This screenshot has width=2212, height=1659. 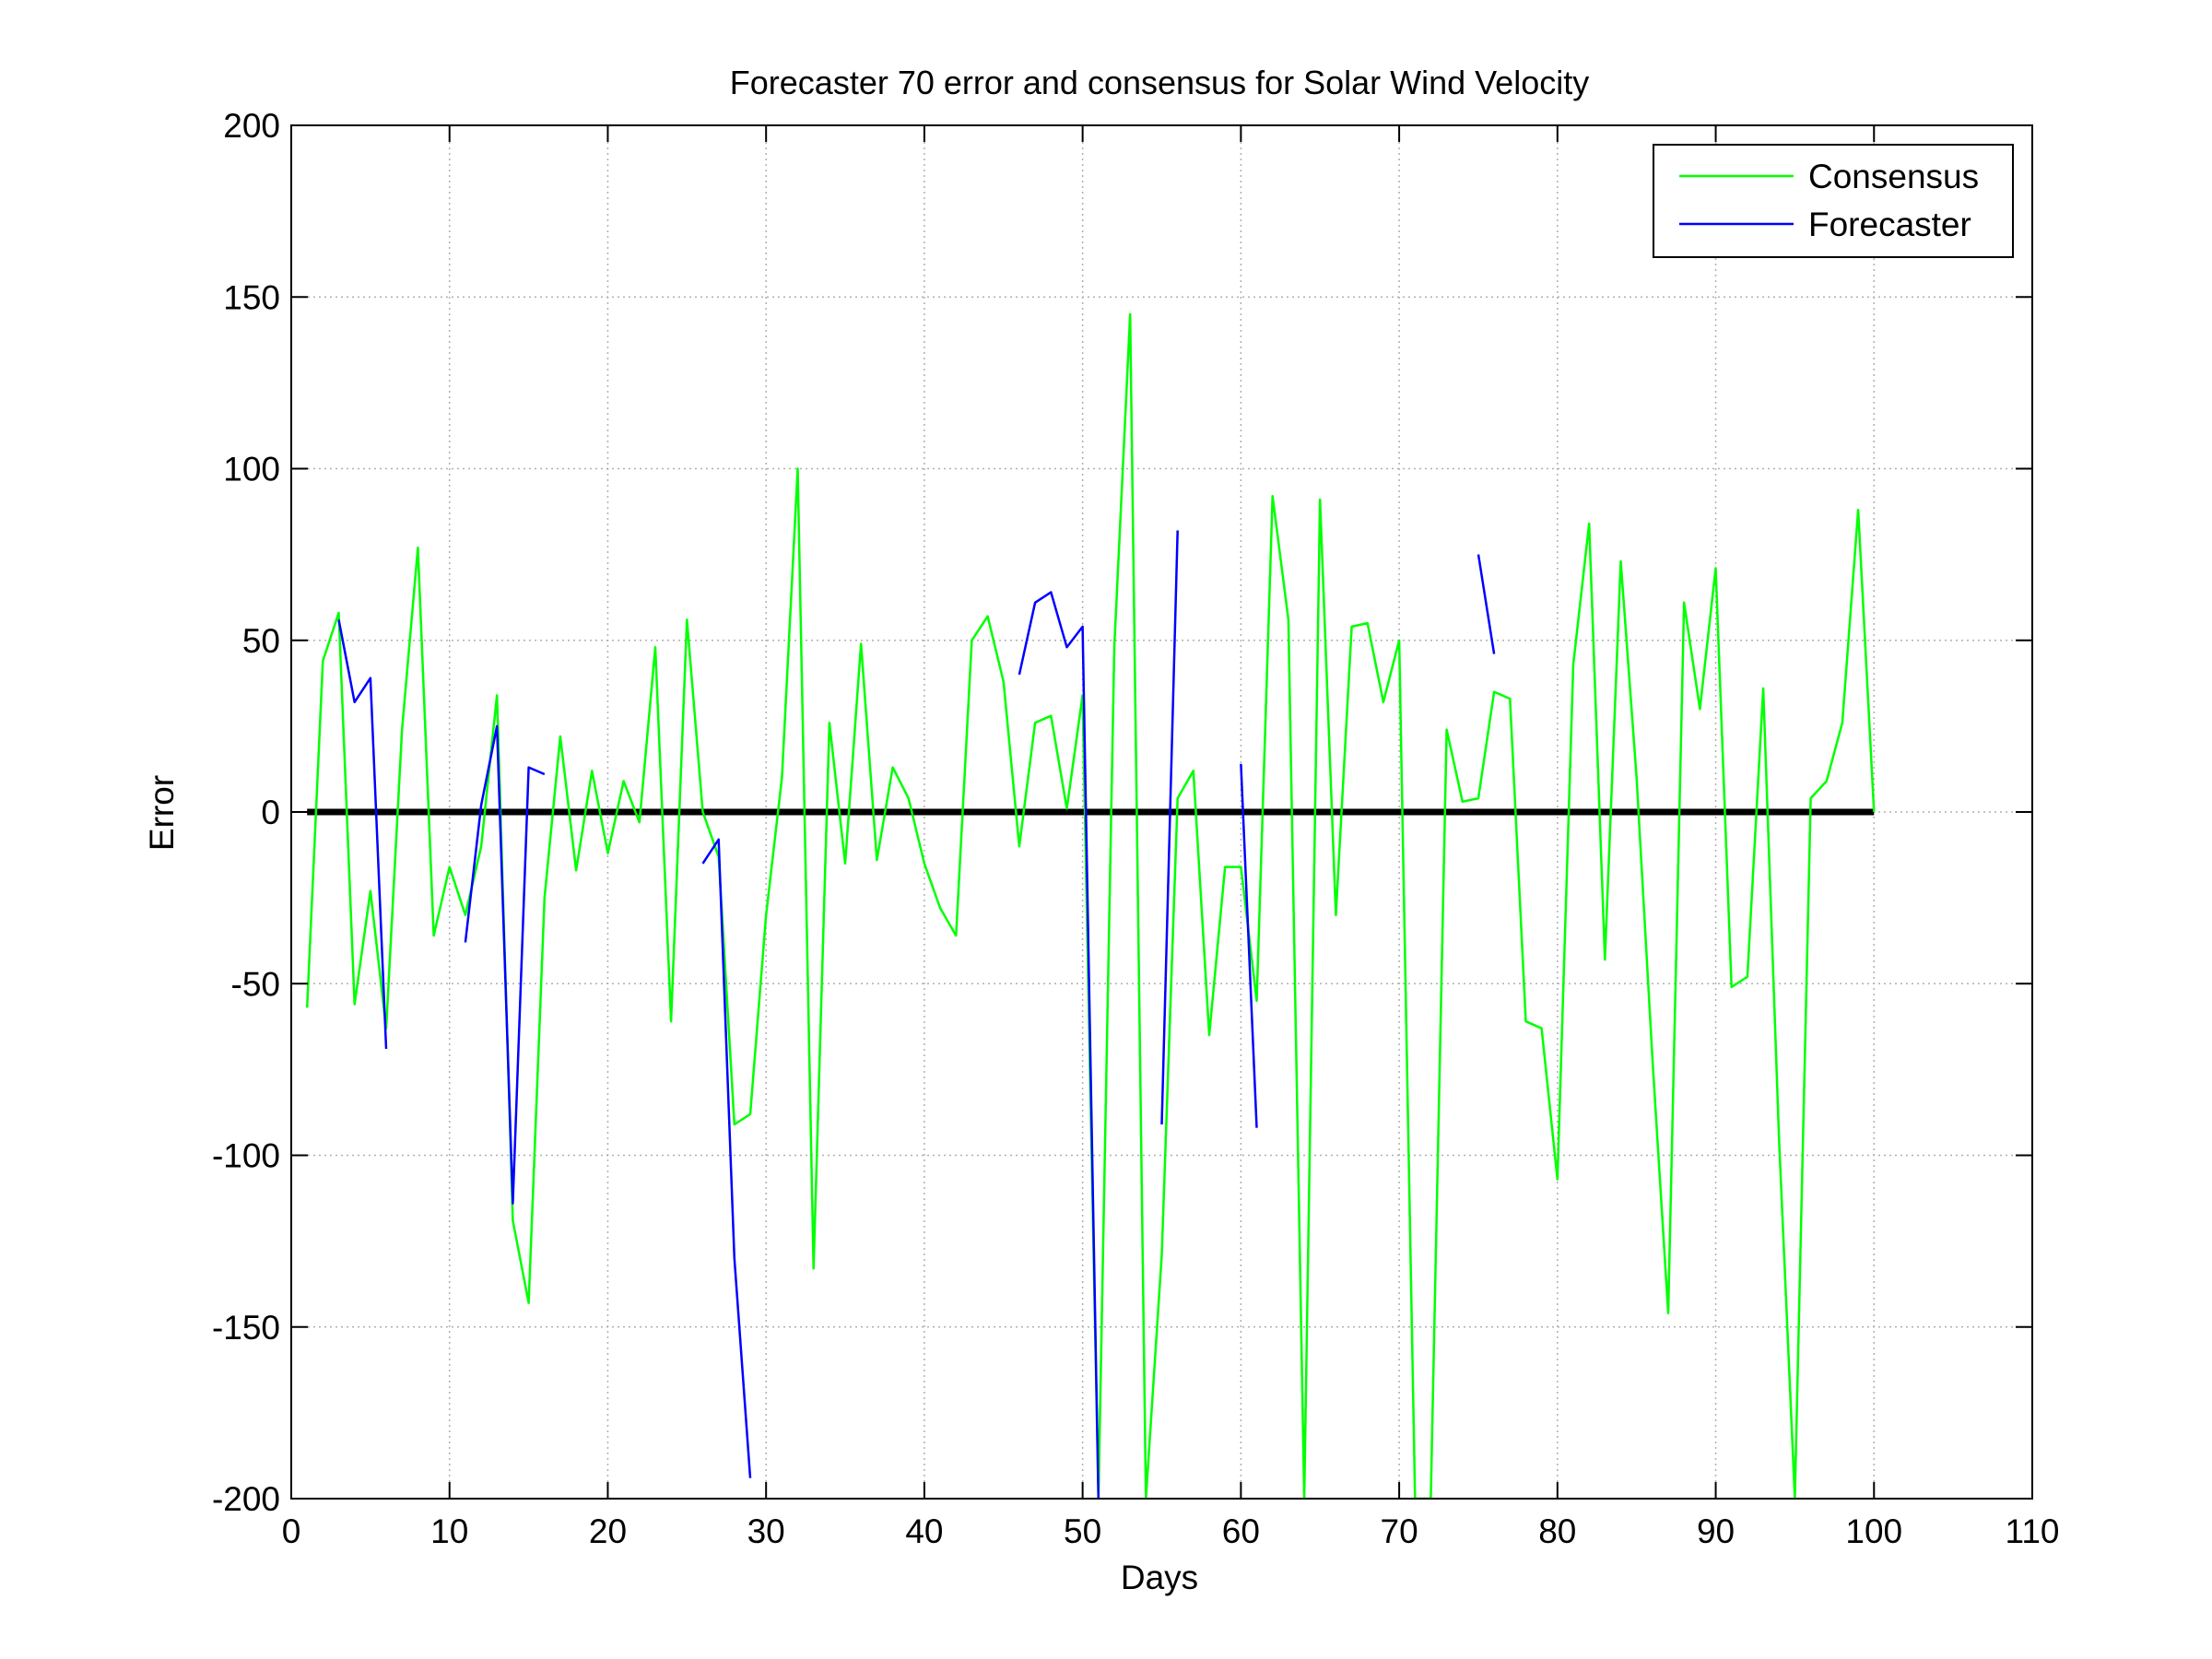 What do you see at coordinates (251, 469) in the screenshot?
I see `y-tick-label: 100` at bounding box center [251, 469].